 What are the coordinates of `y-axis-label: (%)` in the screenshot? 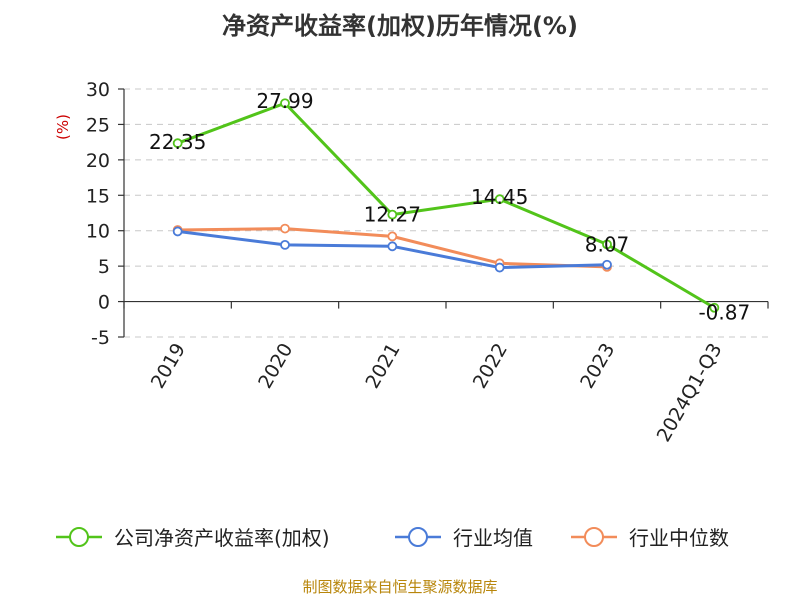 It's located at (63, 127).